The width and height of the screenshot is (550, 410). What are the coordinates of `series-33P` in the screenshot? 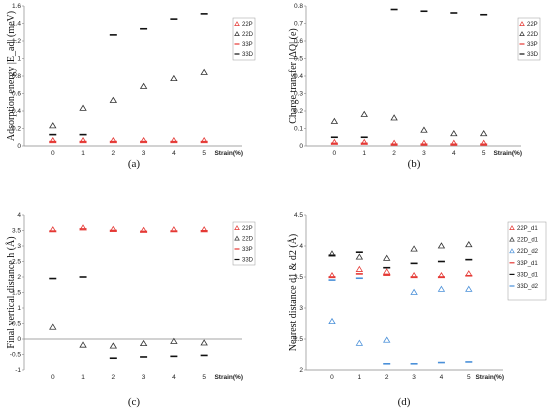 It's located at (128, 230).